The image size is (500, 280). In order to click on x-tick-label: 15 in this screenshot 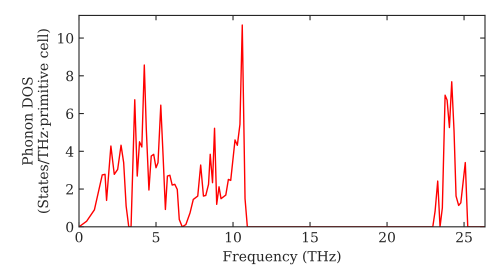, I will do `click(310, 237)`.